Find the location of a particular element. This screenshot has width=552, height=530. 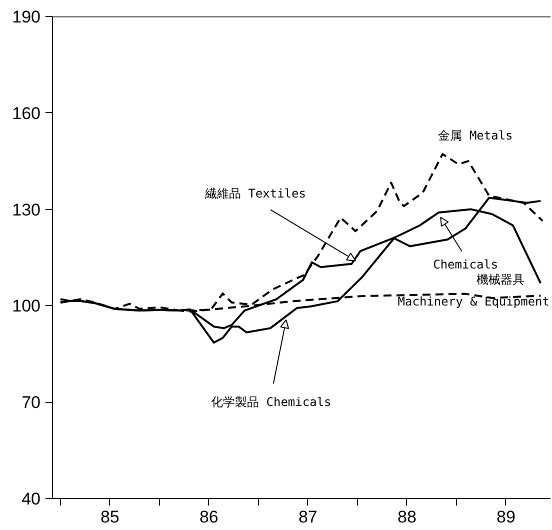

y-tick-label: 130 is located at coordinates (26, 210).